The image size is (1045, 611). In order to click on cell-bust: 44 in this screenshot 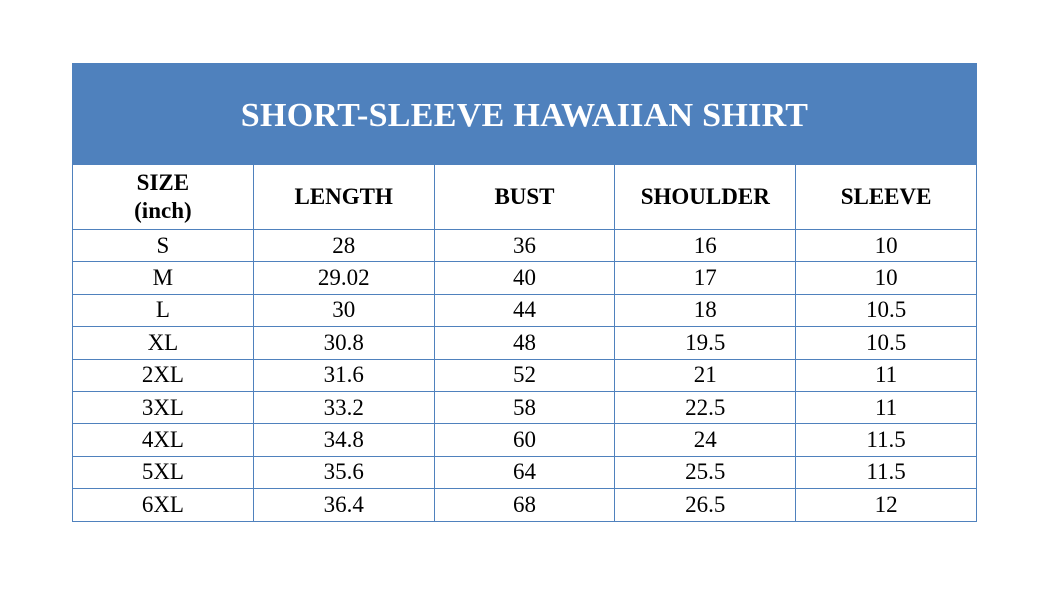, I will do `click(524, 310)`.